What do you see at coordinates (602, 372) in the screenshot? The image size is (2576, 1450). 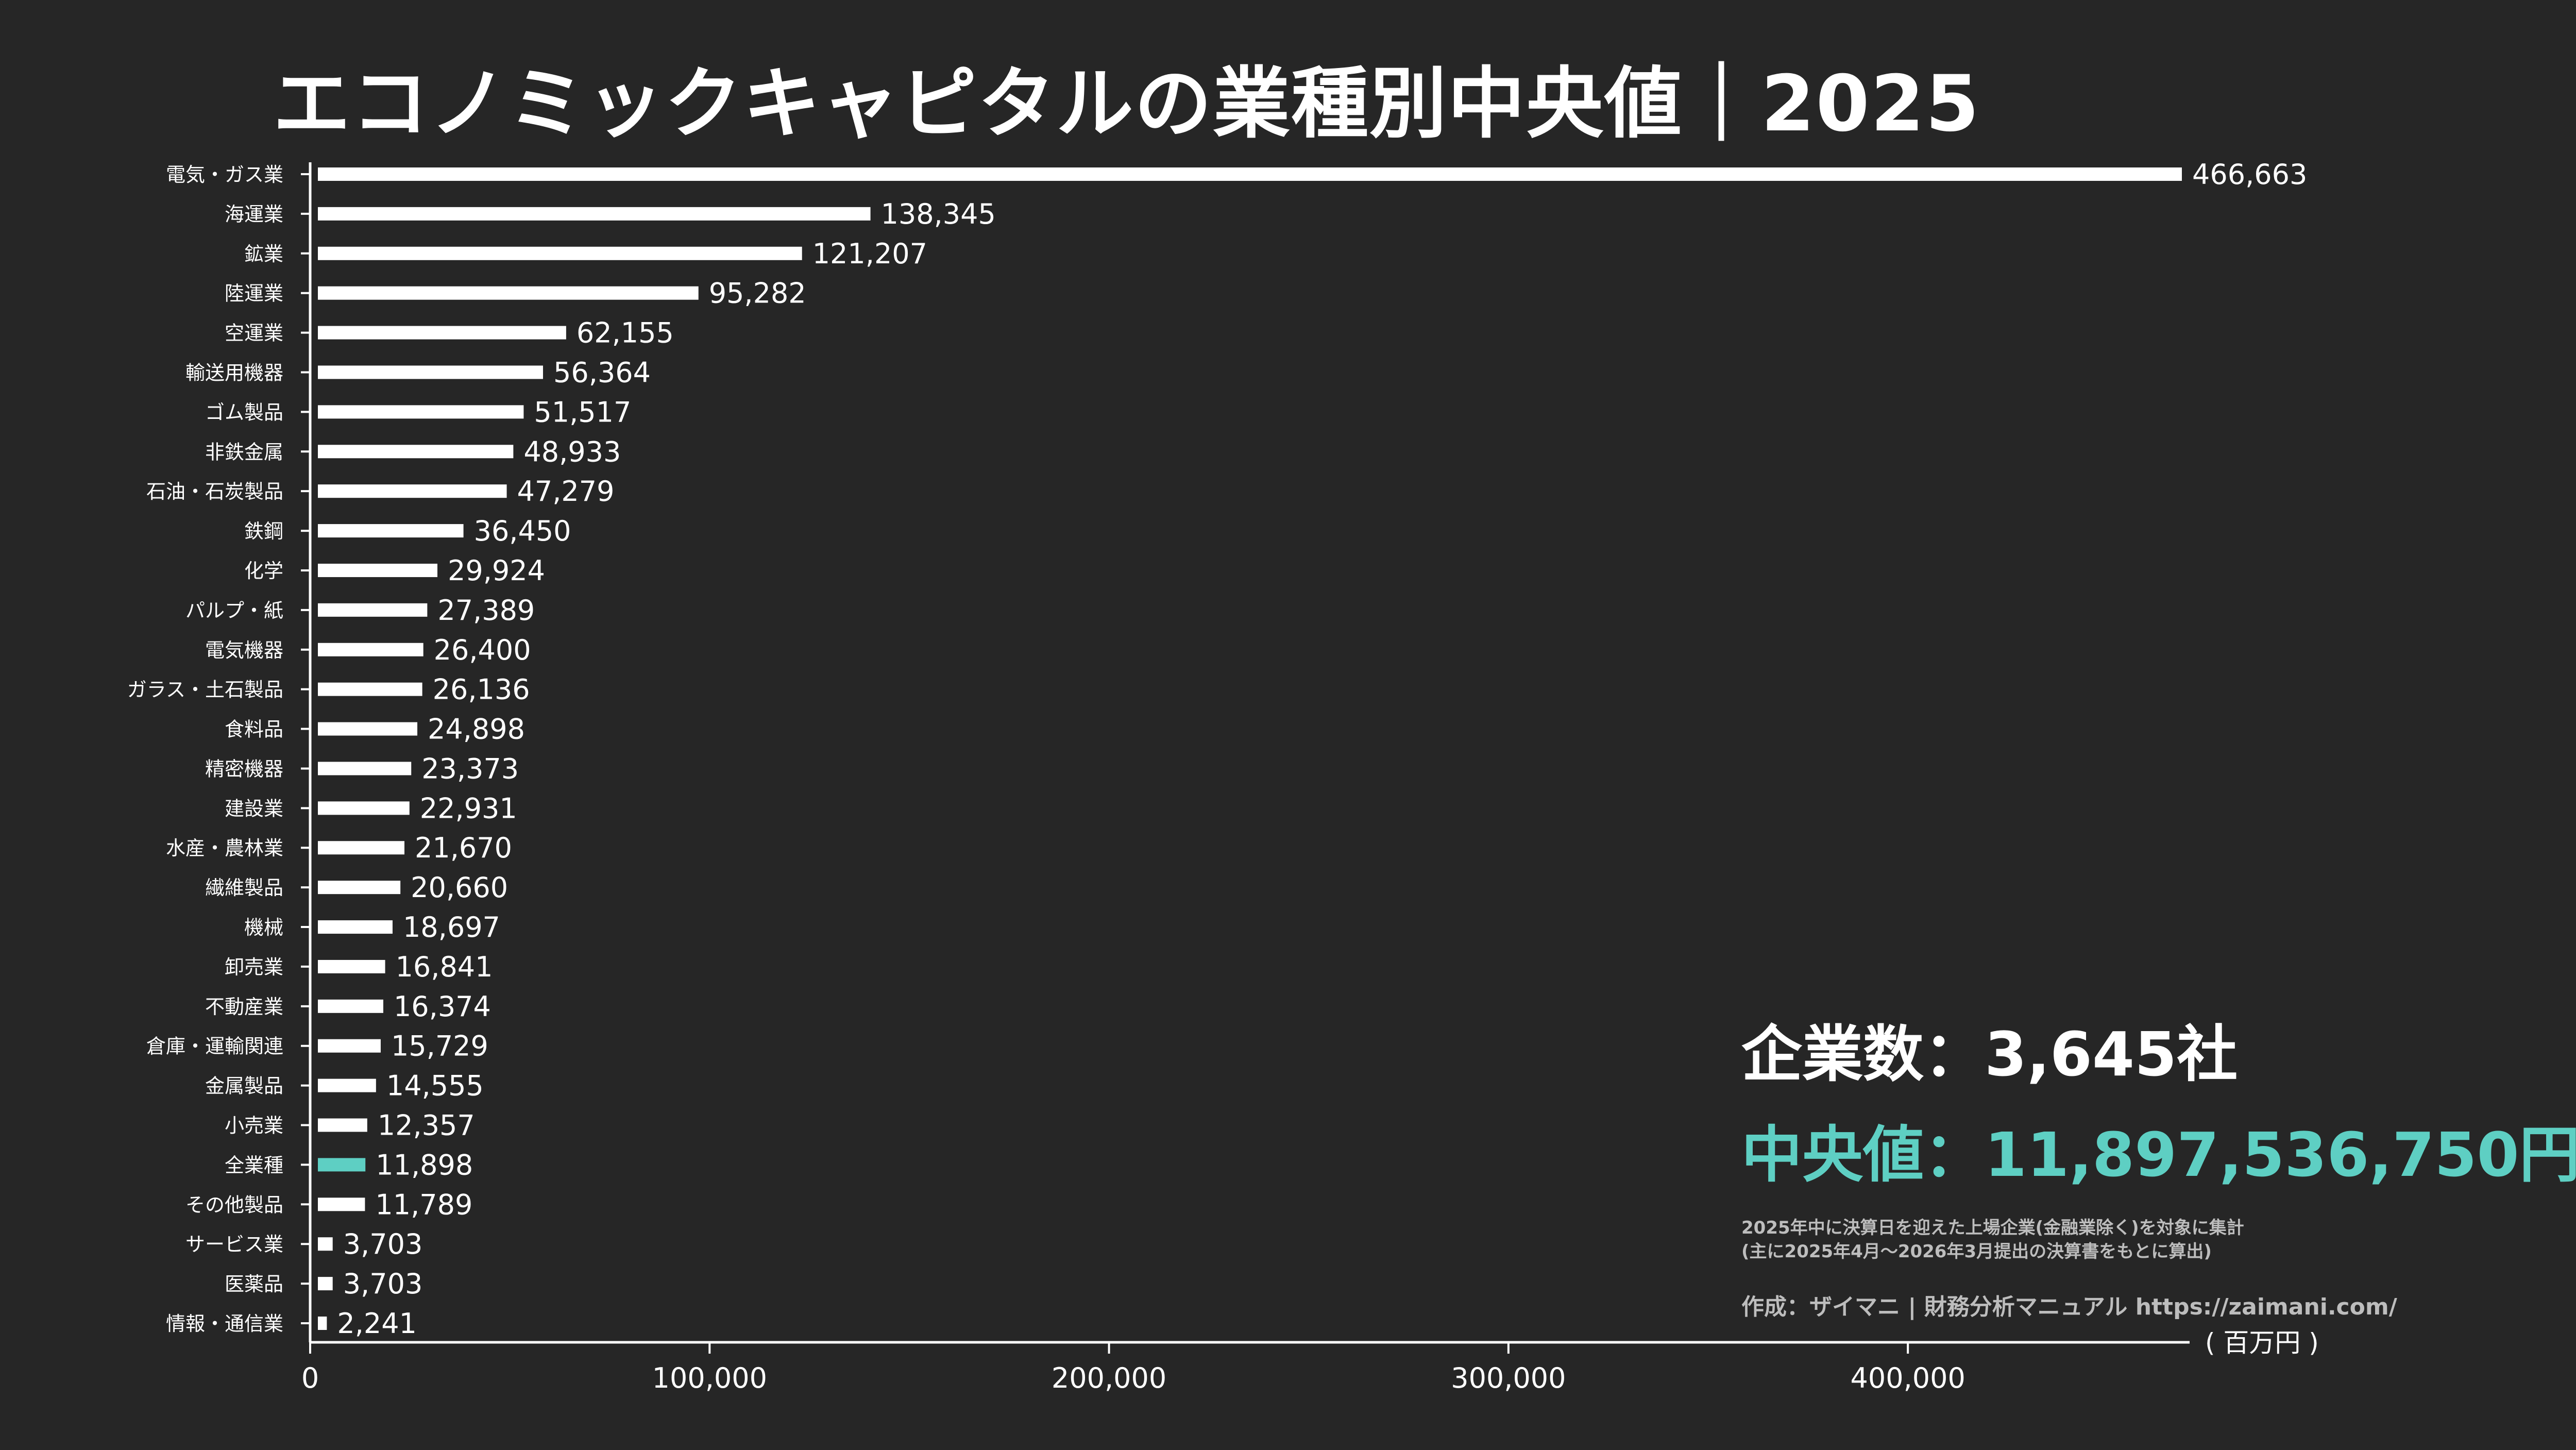 I see `value-label: 56,364` at bounding box center [602, 372].